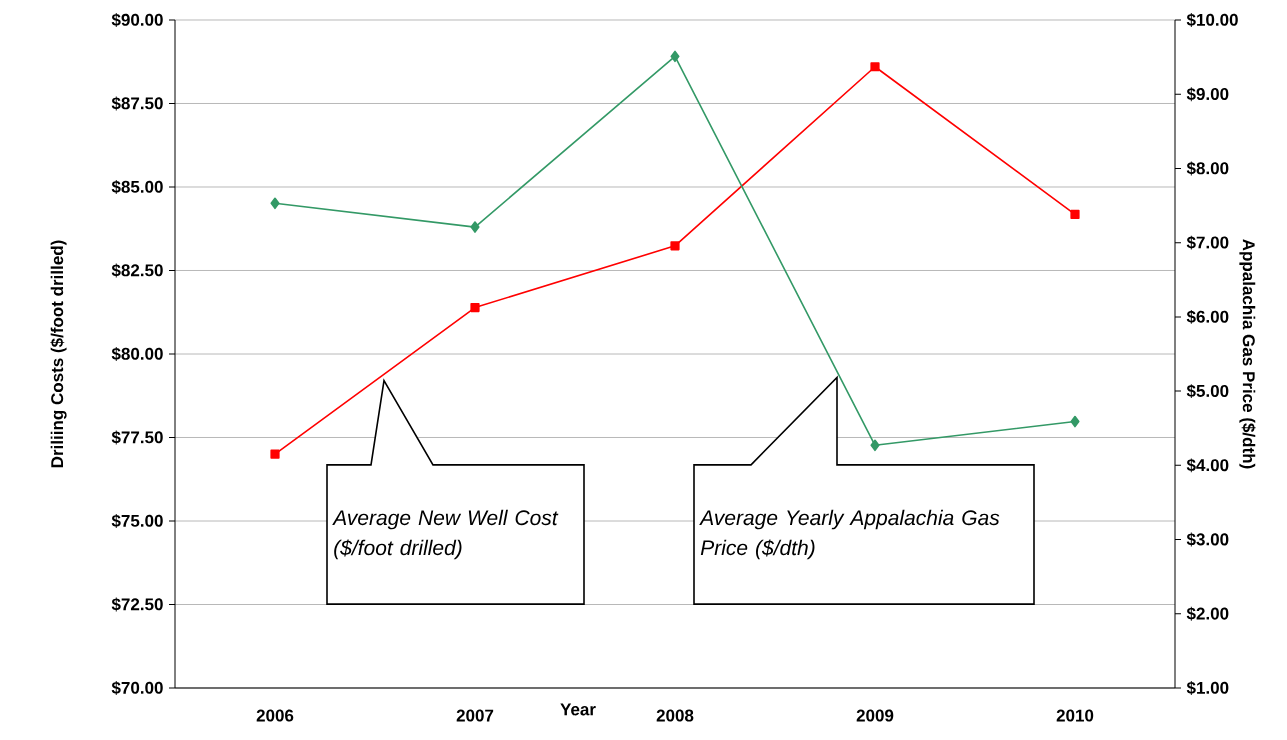 The width and height of the screenshot is (1287, 740). What do you see at coordinates (137, 604) in the screenshot?
I see `y-tick-label: $72.50` at bounding box center [137, 604].